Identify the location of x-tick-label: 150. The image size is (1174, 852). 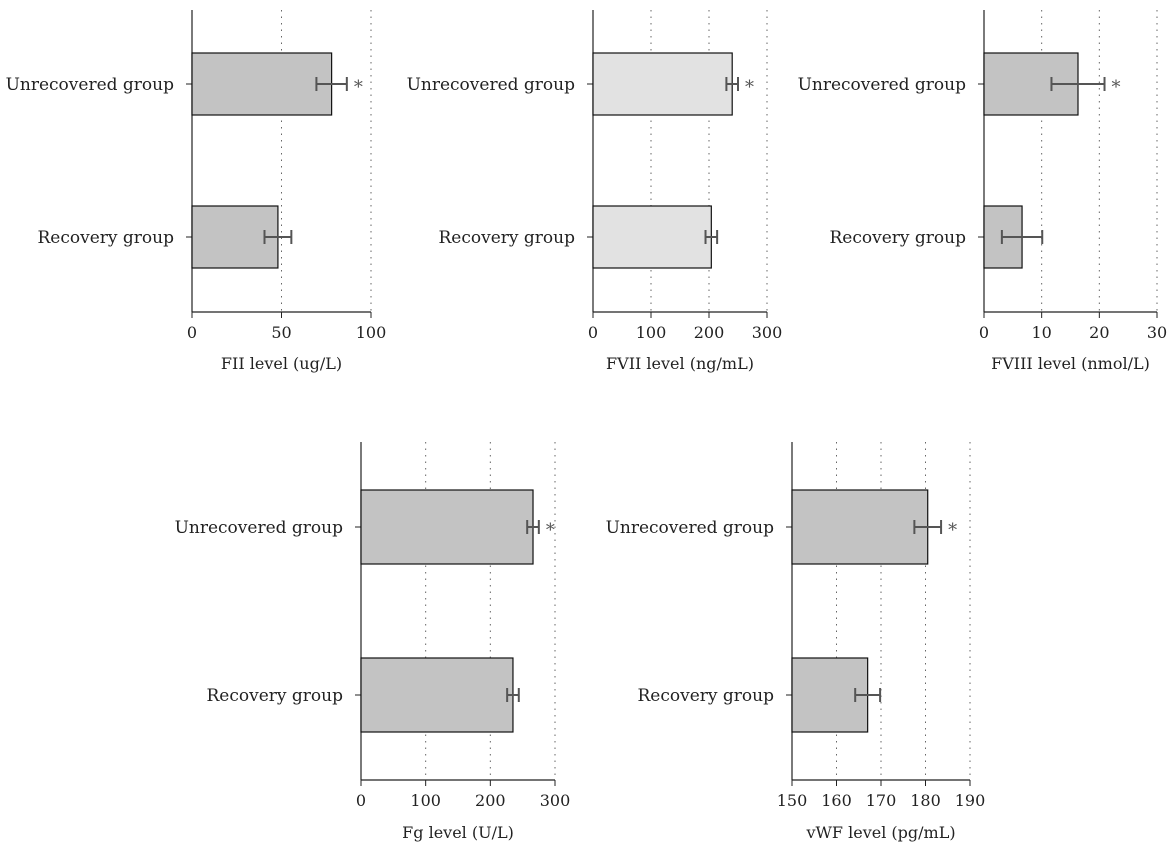
(792, 800).